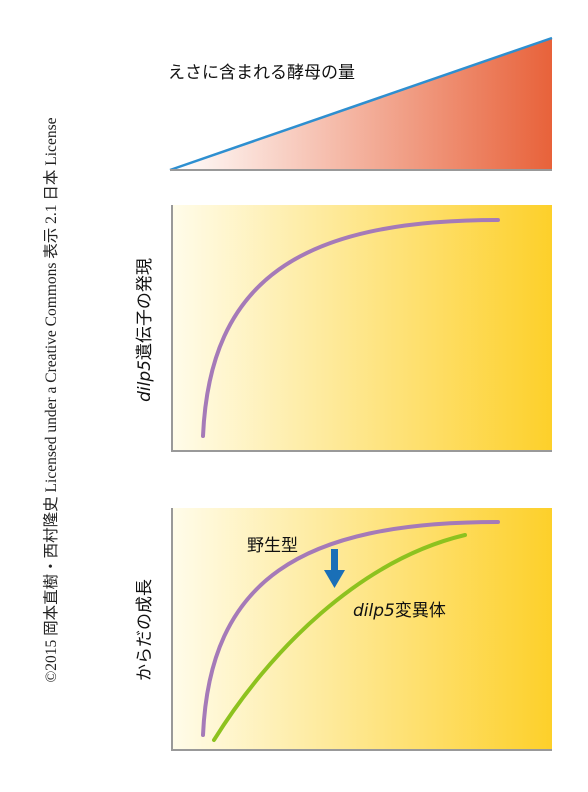 The image size is (588, 792). What do you see at coordinates (145, 630) in the screenshot?
I see `growth-ylabel: からだの成長` at bounding box center [145, 630].